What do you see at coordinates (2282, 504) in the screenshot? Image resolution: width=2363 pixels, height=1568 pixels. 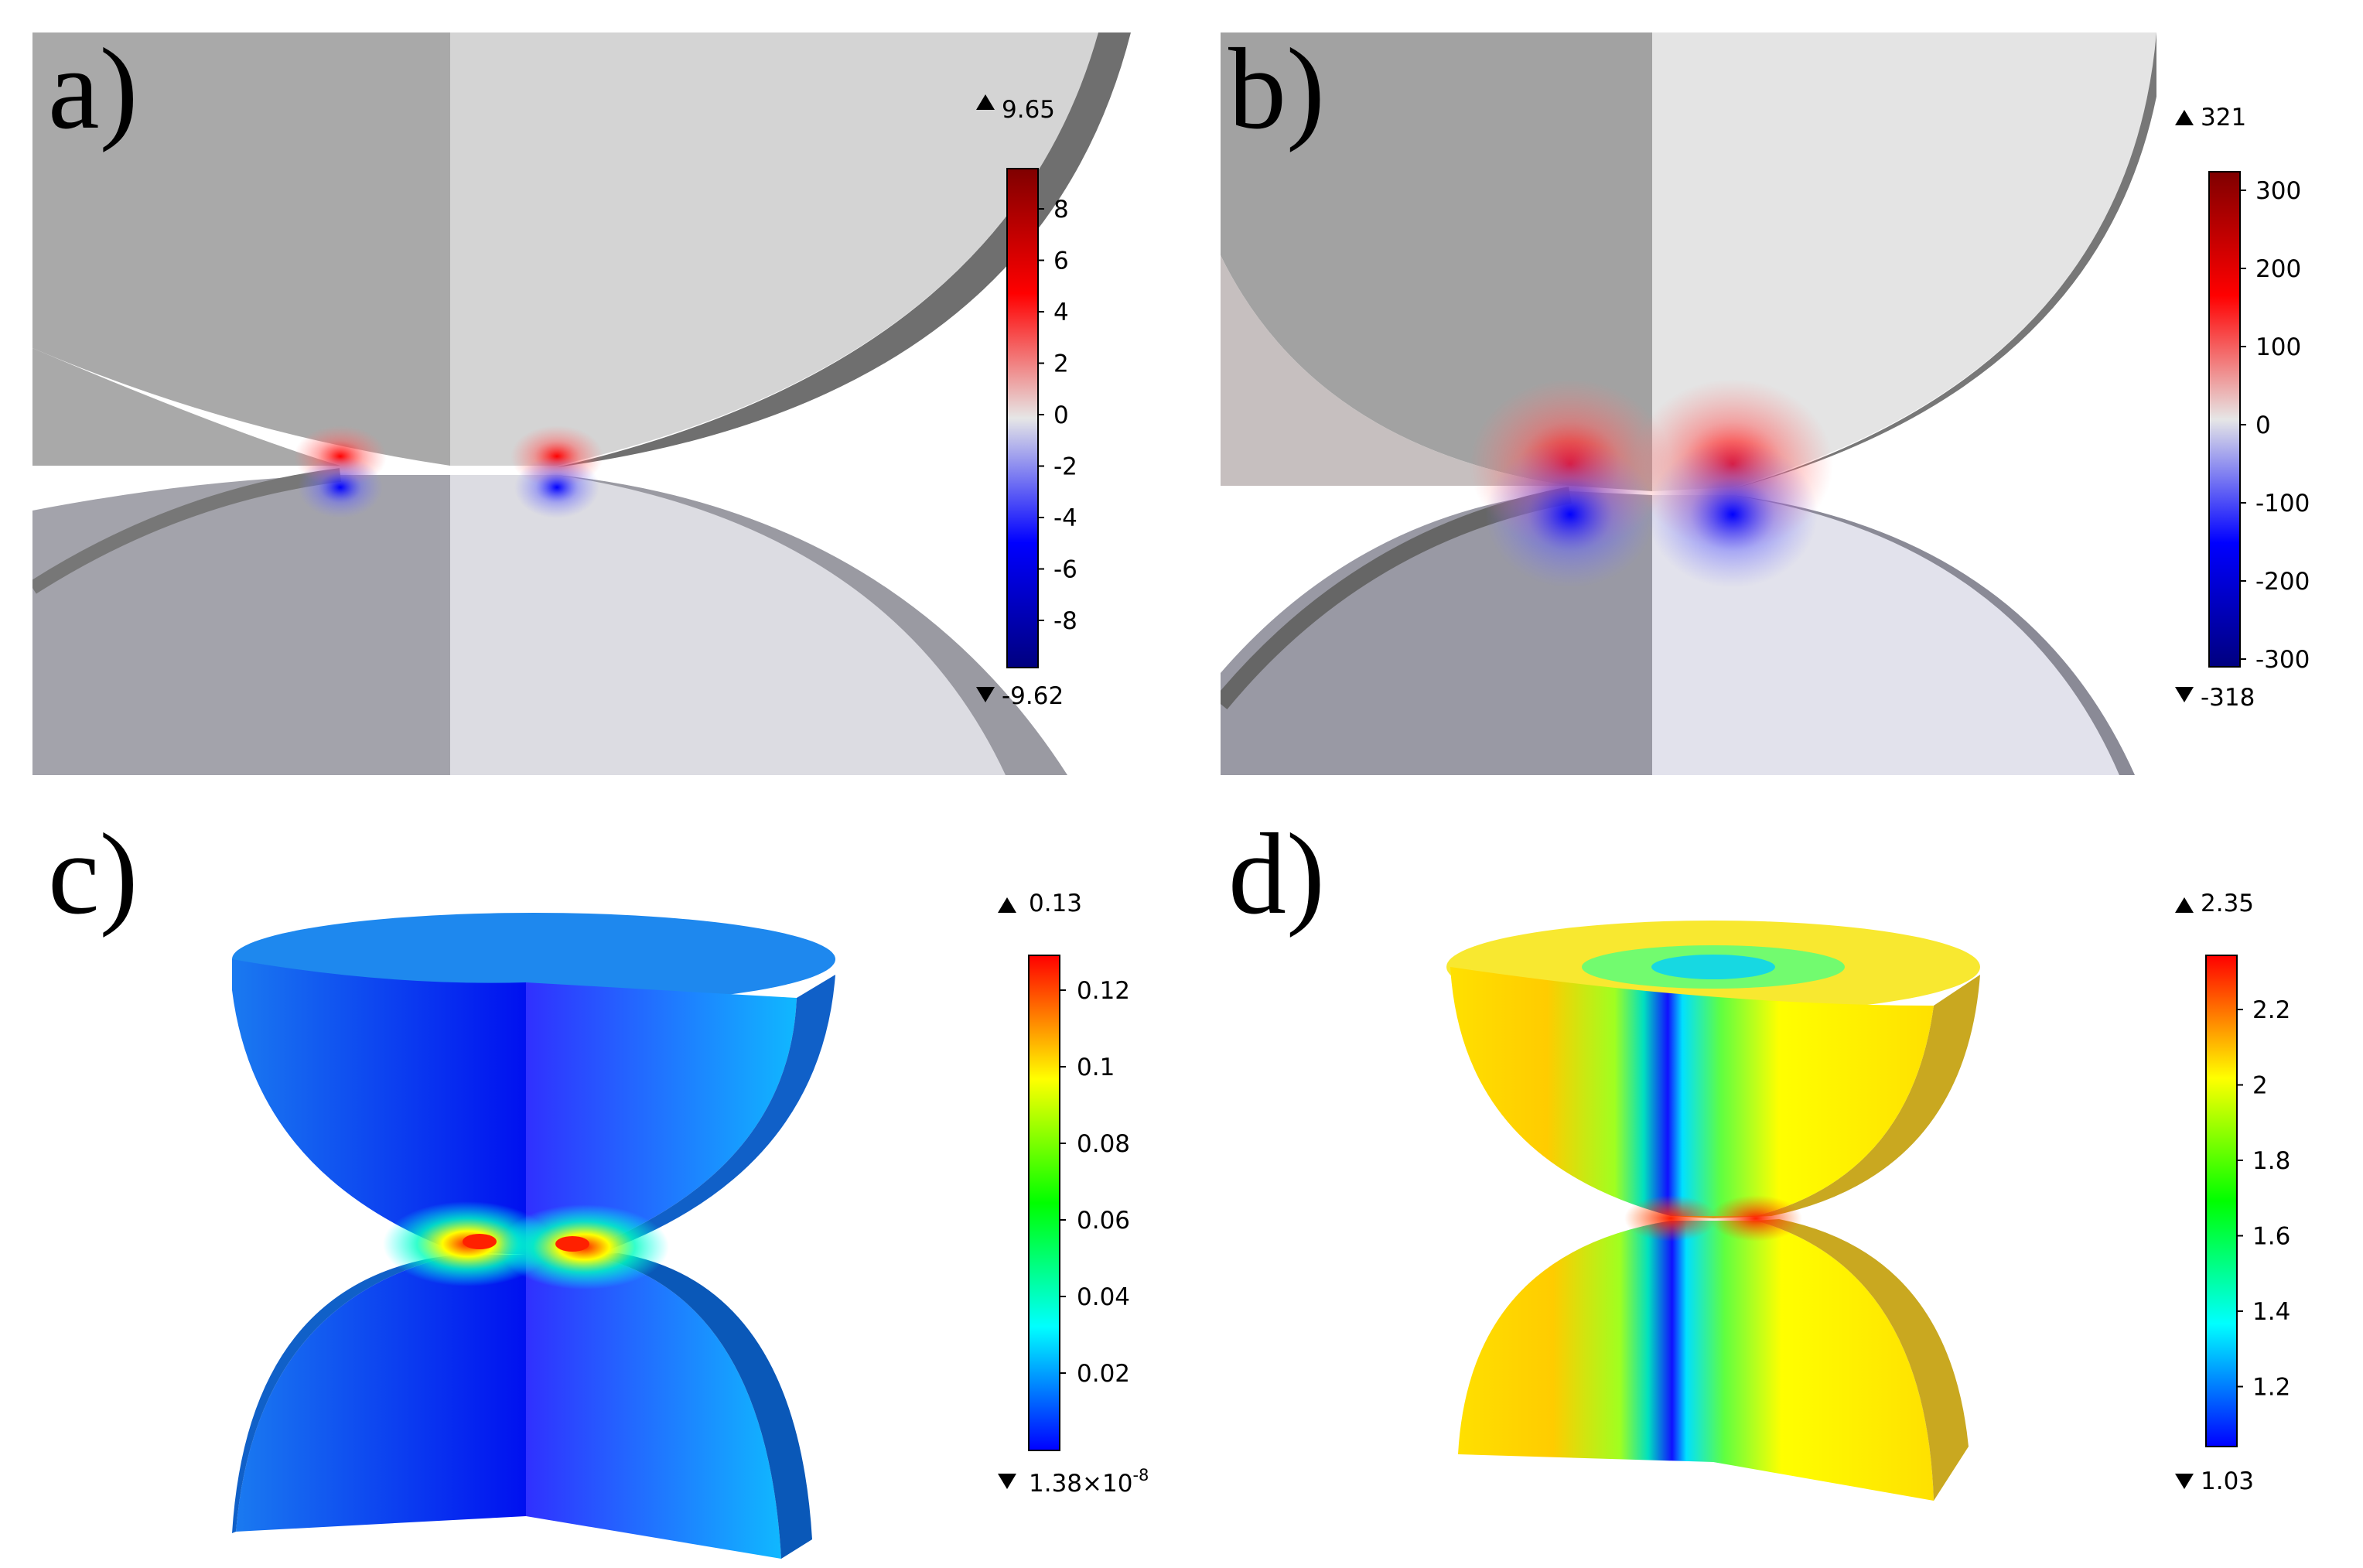 I see `colorbar-tick-label: -100` at bounding box center [2282, 504].